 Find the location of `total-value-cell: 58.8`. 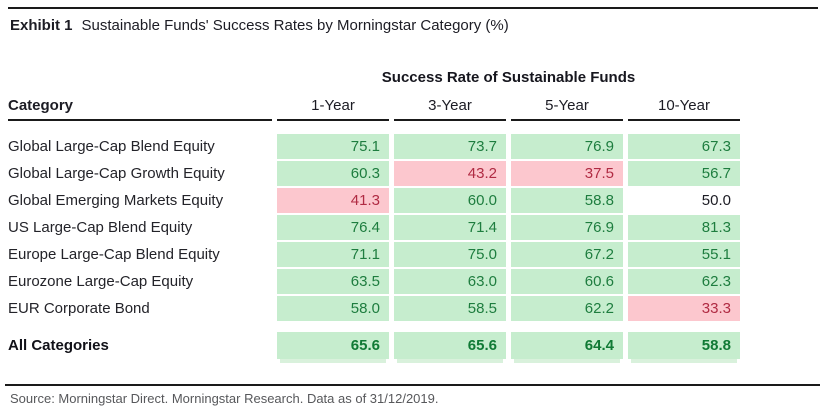

total-value-cell: 58.8 is located at coordinates (684, 345).